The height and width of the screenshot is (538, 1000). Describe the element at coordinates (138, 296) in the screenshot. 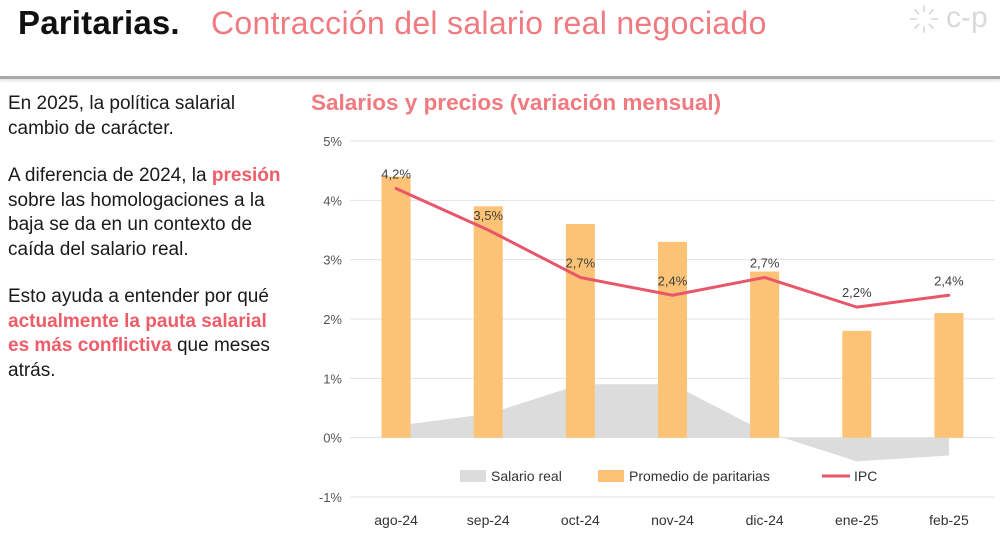

I see `commentary-text: Esto ayuda a entender por qué` at that location.